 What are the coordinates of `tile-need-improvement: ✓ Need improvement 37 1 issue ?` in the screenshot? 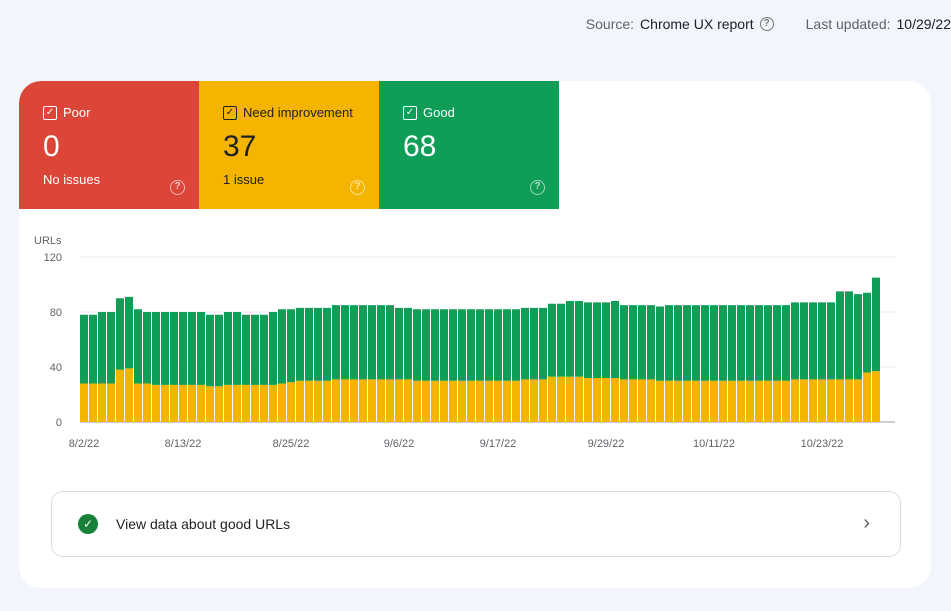 It's located at (289, 145).